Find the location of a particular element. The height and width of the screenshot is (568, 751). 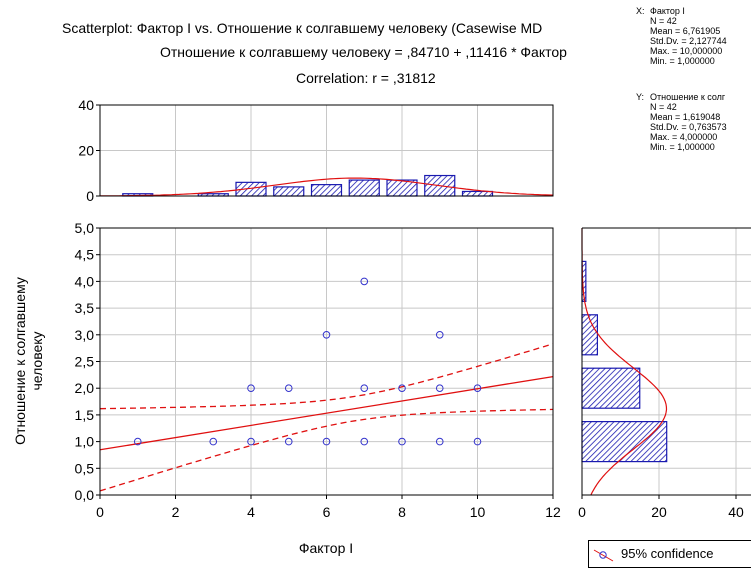

y-axis-label-line: человеку is located at coordinates (37, 360).